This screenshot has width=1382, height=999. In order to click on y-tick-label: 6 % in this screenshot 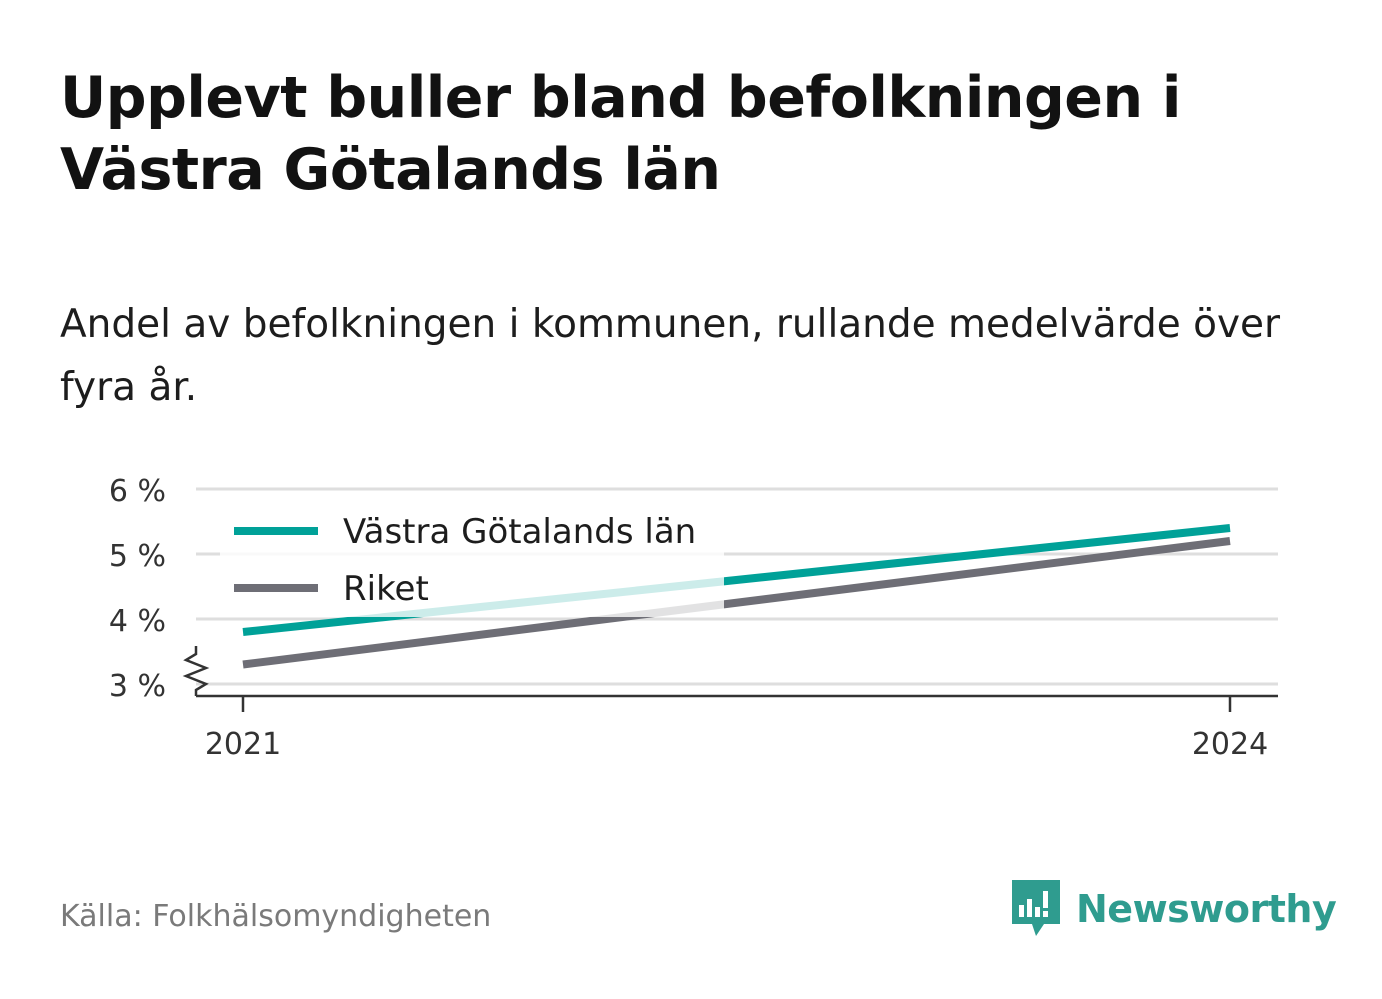, I will do `click(137, 491)`.